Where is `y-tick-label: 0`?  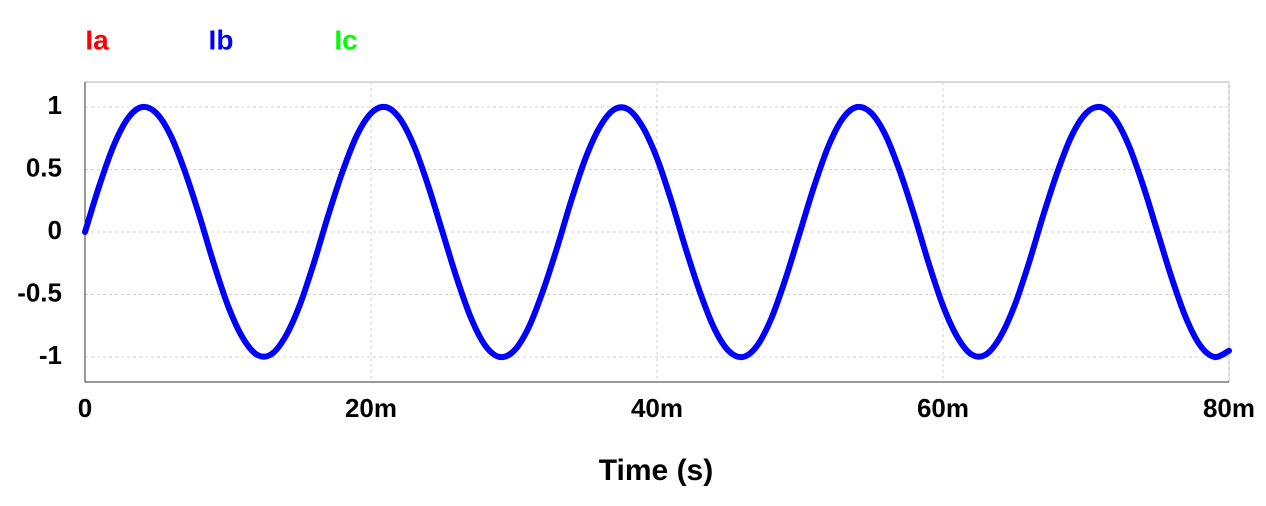 y-tick-label: 0 is located at coordinates (55, 230).